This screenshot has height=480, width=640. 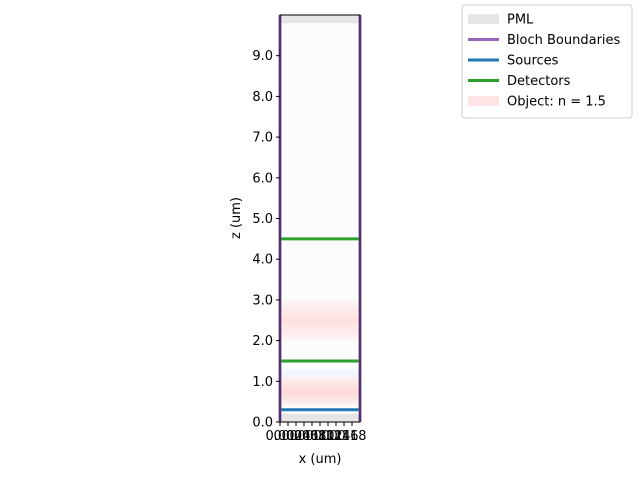 What do you see at coordinates (262, 341) in the screenshot?
I see `y-tick-label: 2.0` at bounding box center [262, 341].